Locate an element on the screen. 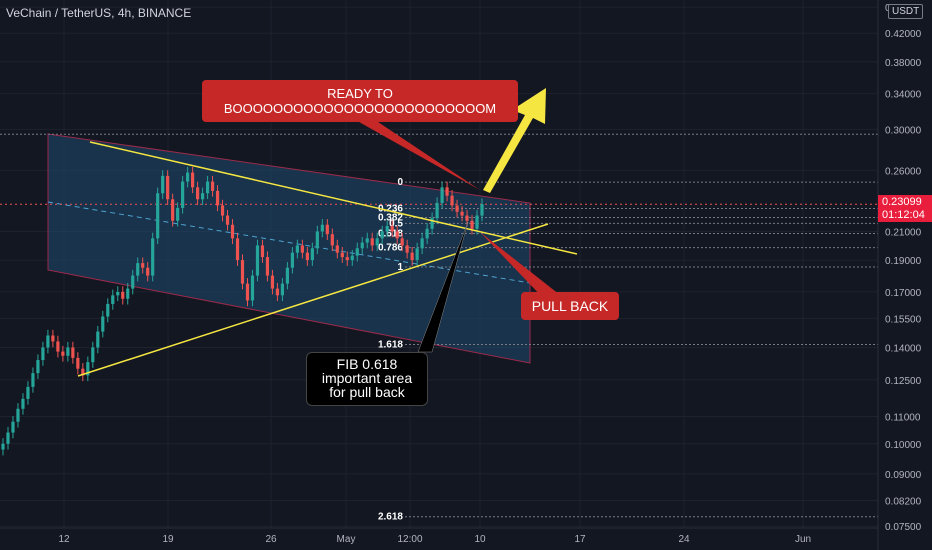 The height and width of the screenshot is (550, 932). ready-pointer is located at coordinates (416, 154).